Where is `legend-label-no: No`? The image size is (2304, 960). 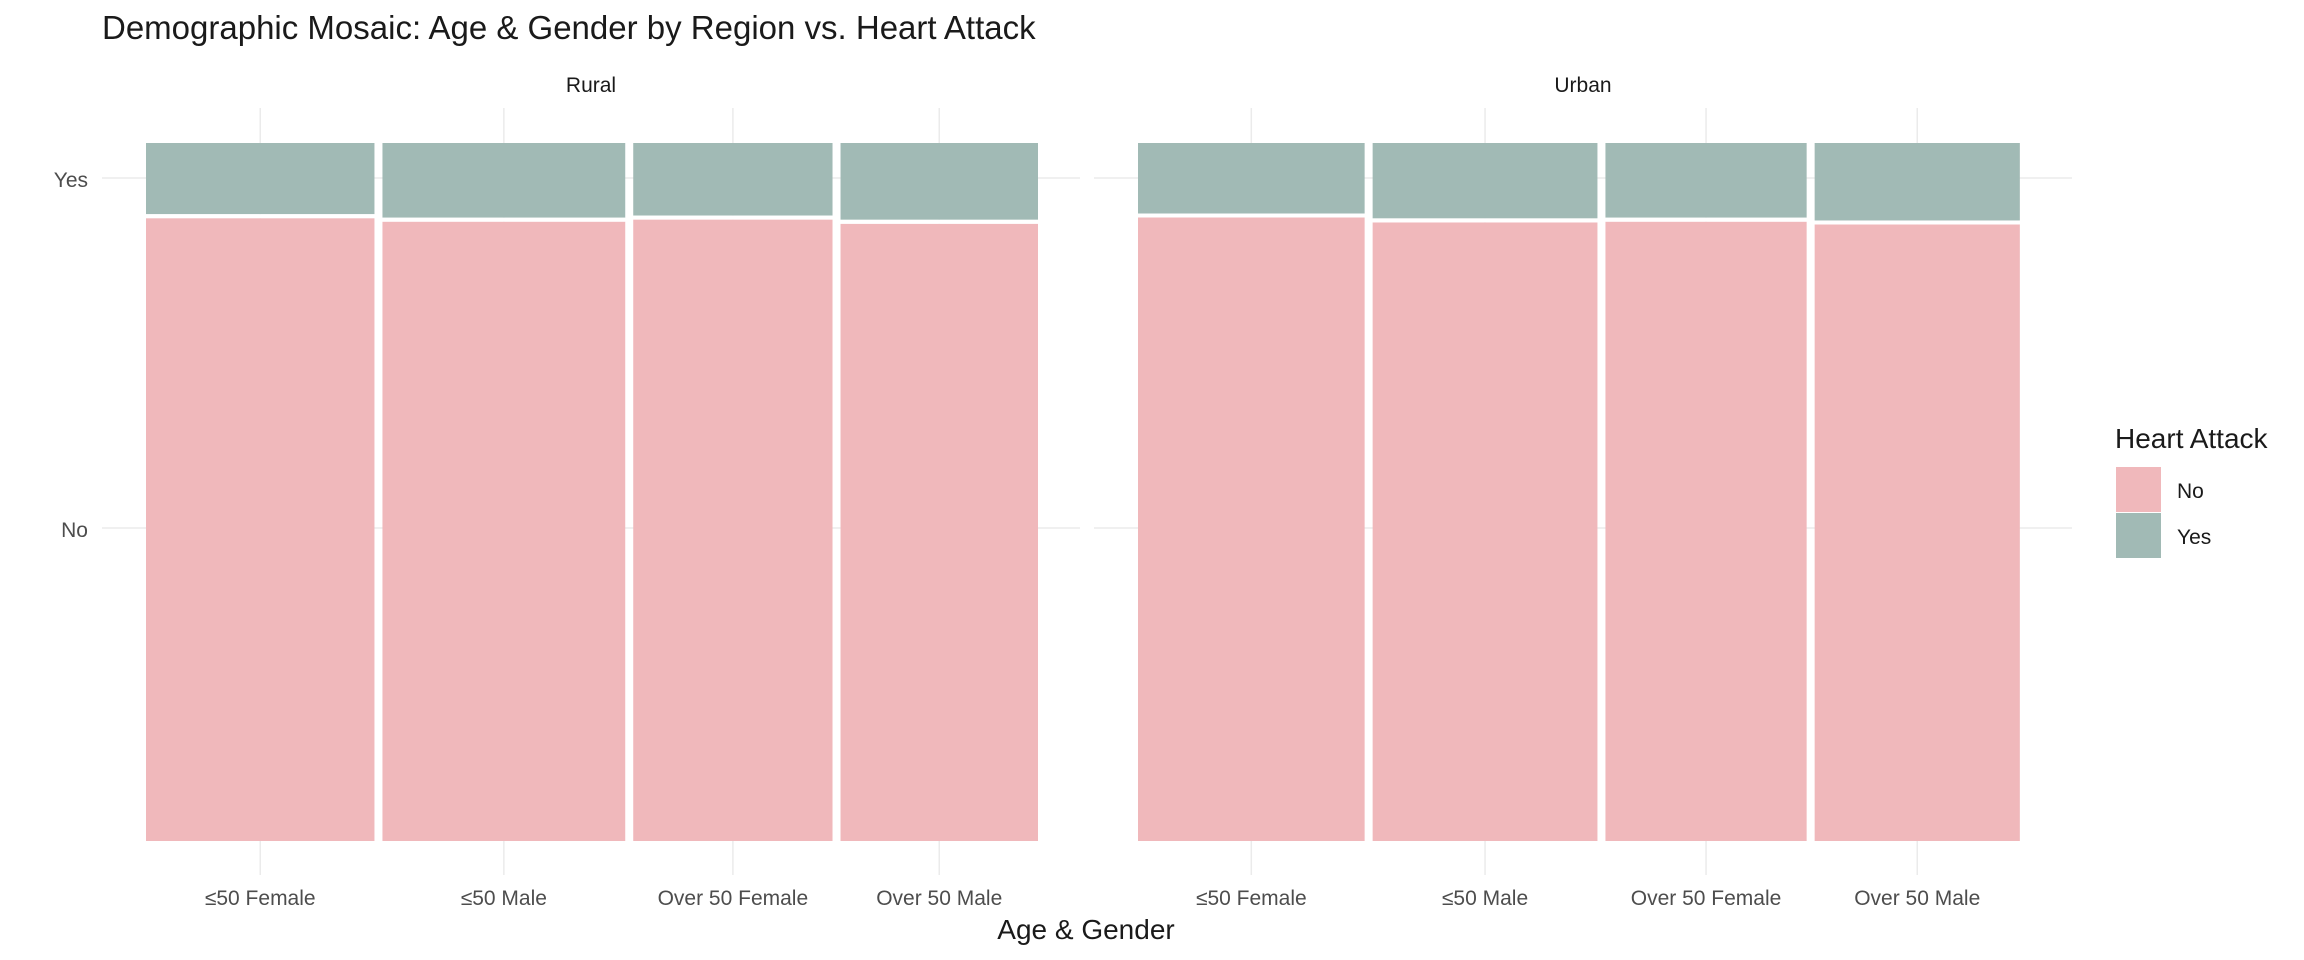 legend-label-no: No is located at coordinates (2190, 491).